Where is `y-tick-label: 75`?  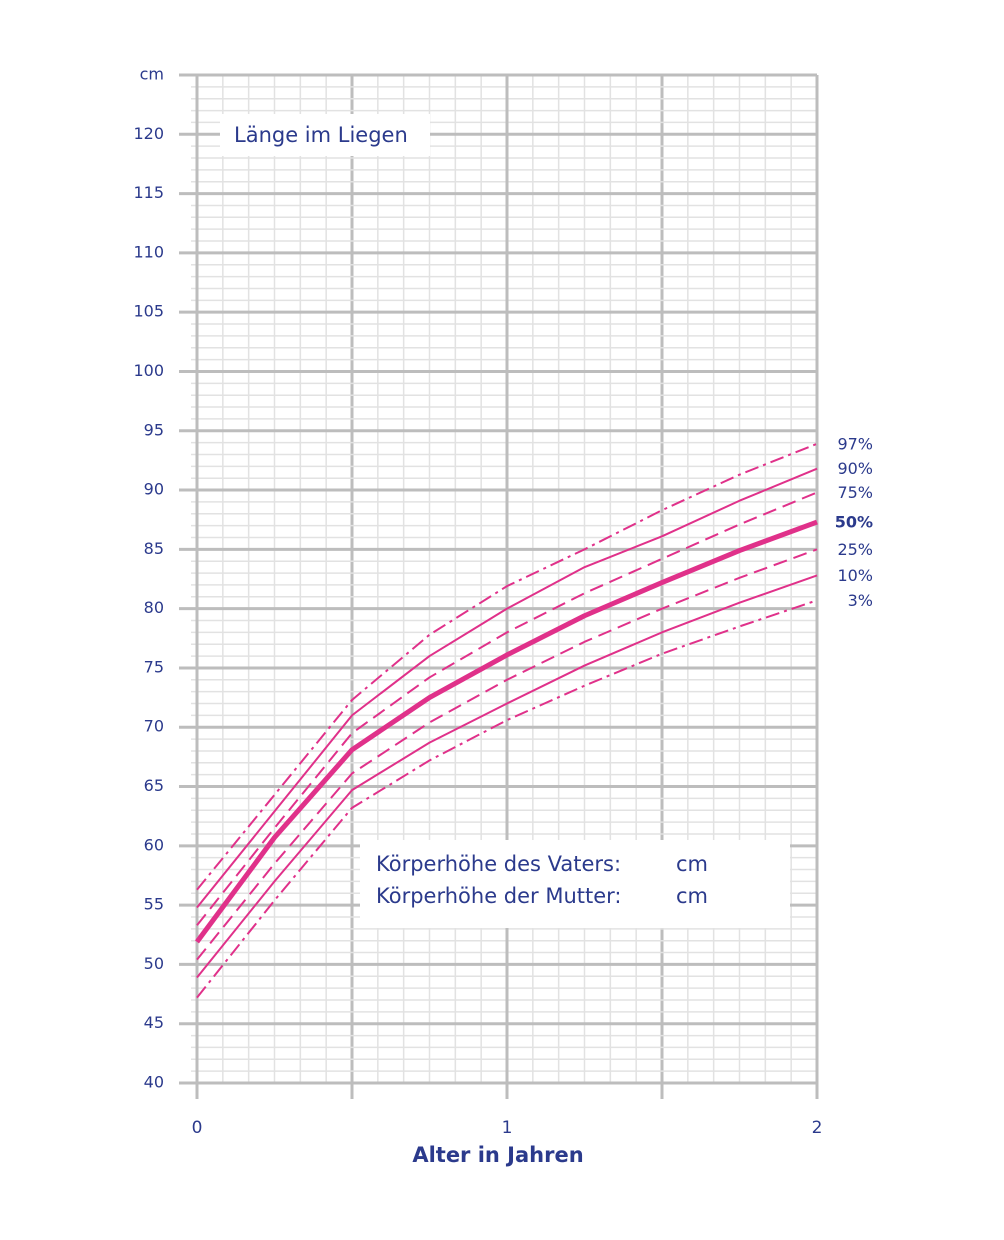
y-tick-label: 75 is located at coordinates (154, 666).